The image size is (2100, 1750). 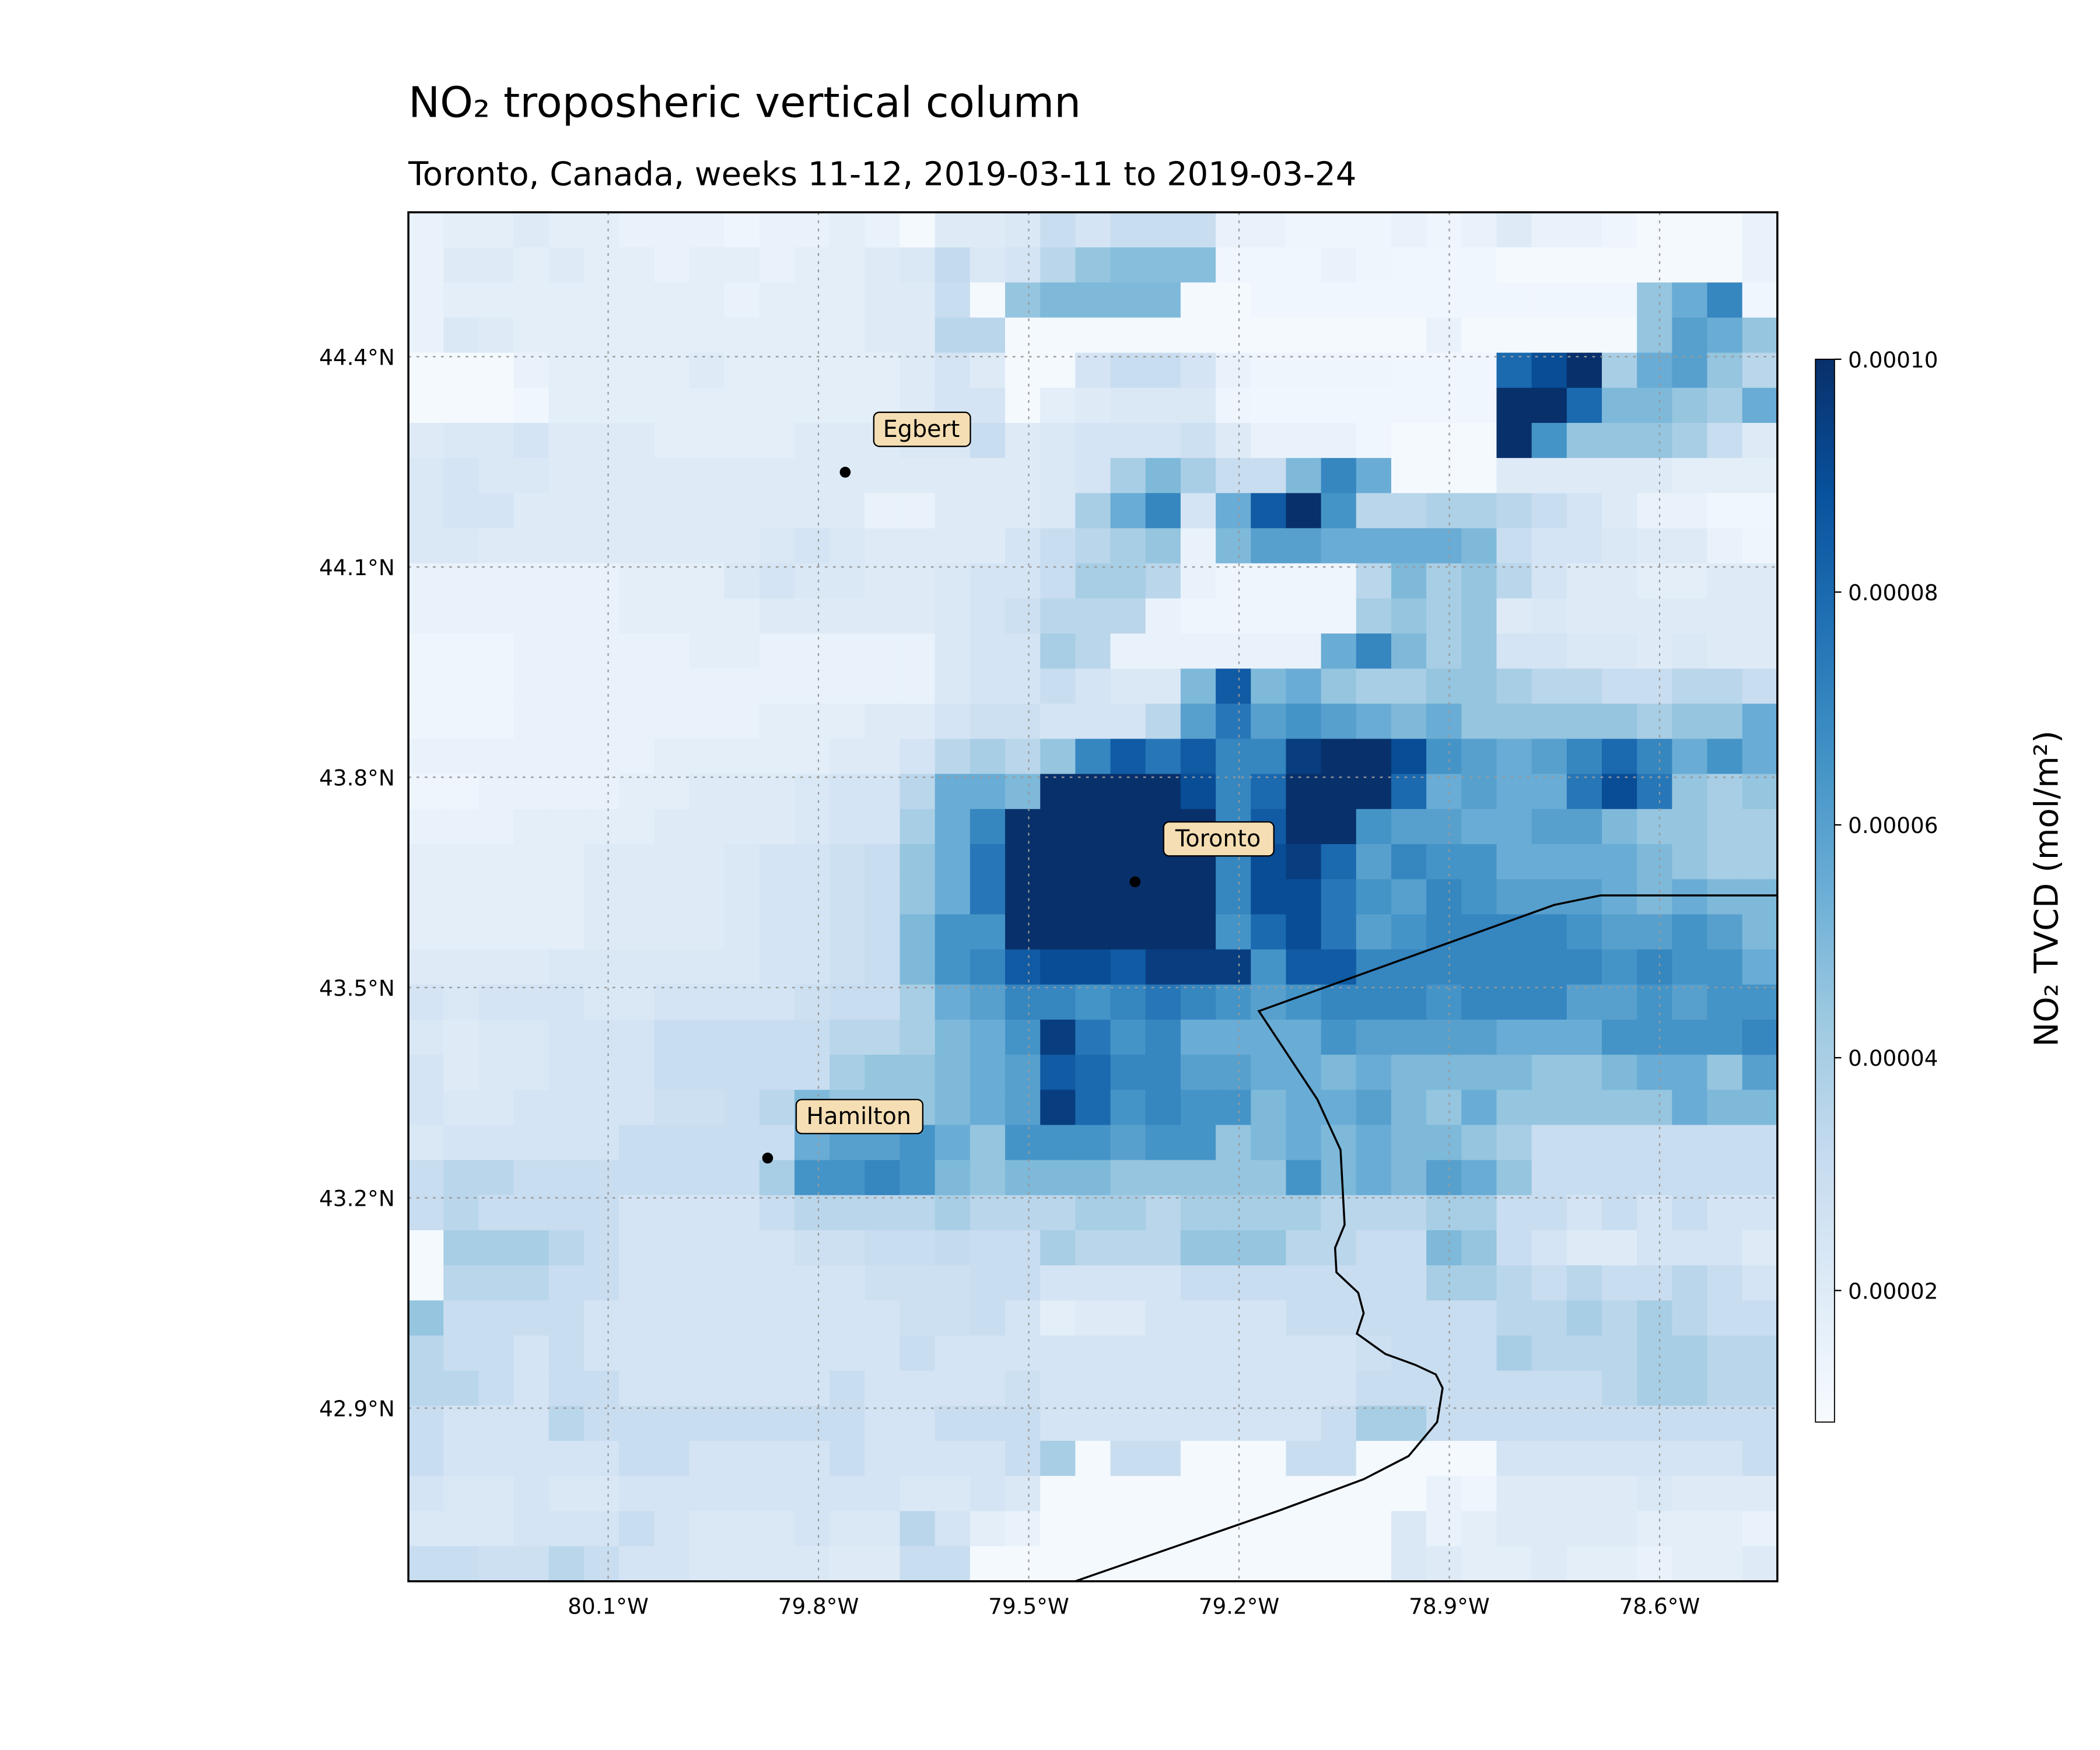 I want to click on x-tick-label: 79.2°W, so click(x=1239, y=1606).